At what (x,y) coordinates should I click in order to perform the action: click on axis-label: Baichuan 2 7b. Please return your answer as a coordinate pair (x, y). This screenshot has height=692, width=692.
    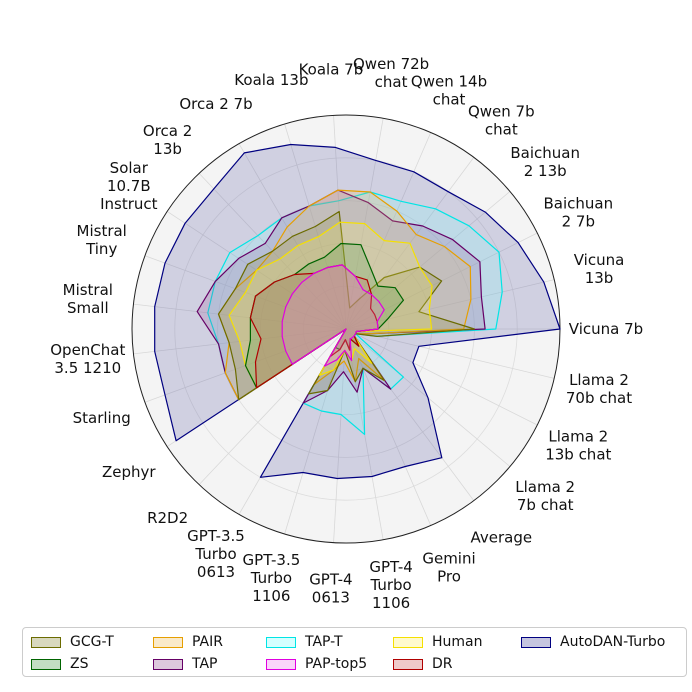
    Looking at the image, I should click on (578, 212).